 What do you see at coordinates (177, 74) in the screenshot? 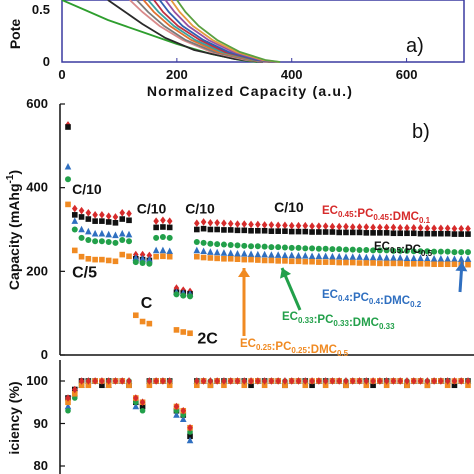
I see `panel-a-x-tick-1: 200` at bounding box center [177, 74].